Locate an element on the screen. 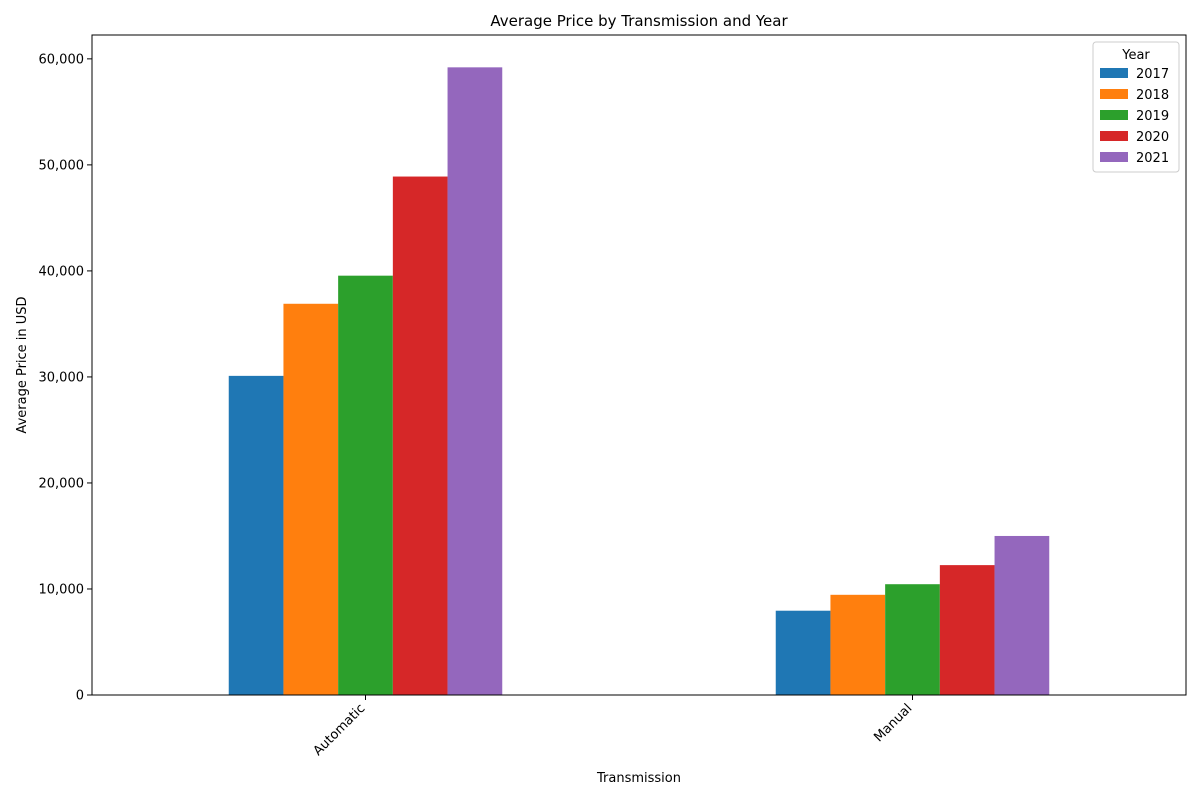 The width and height of the screenshot is (1200, 800). y-tick-label: 50,000 is located at coordinates (62, 165).